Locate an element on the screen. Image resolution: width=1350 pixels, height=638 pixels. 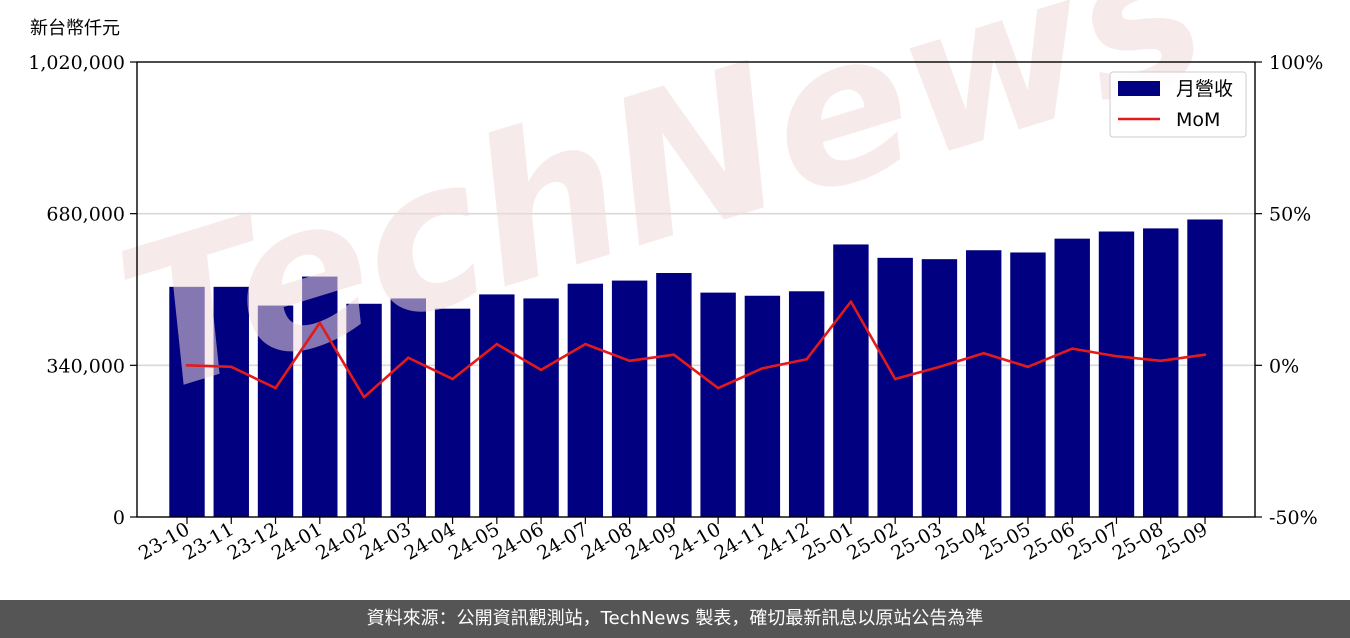
y-tick-label: 1,020,000 is located at coordinates (76, 63).